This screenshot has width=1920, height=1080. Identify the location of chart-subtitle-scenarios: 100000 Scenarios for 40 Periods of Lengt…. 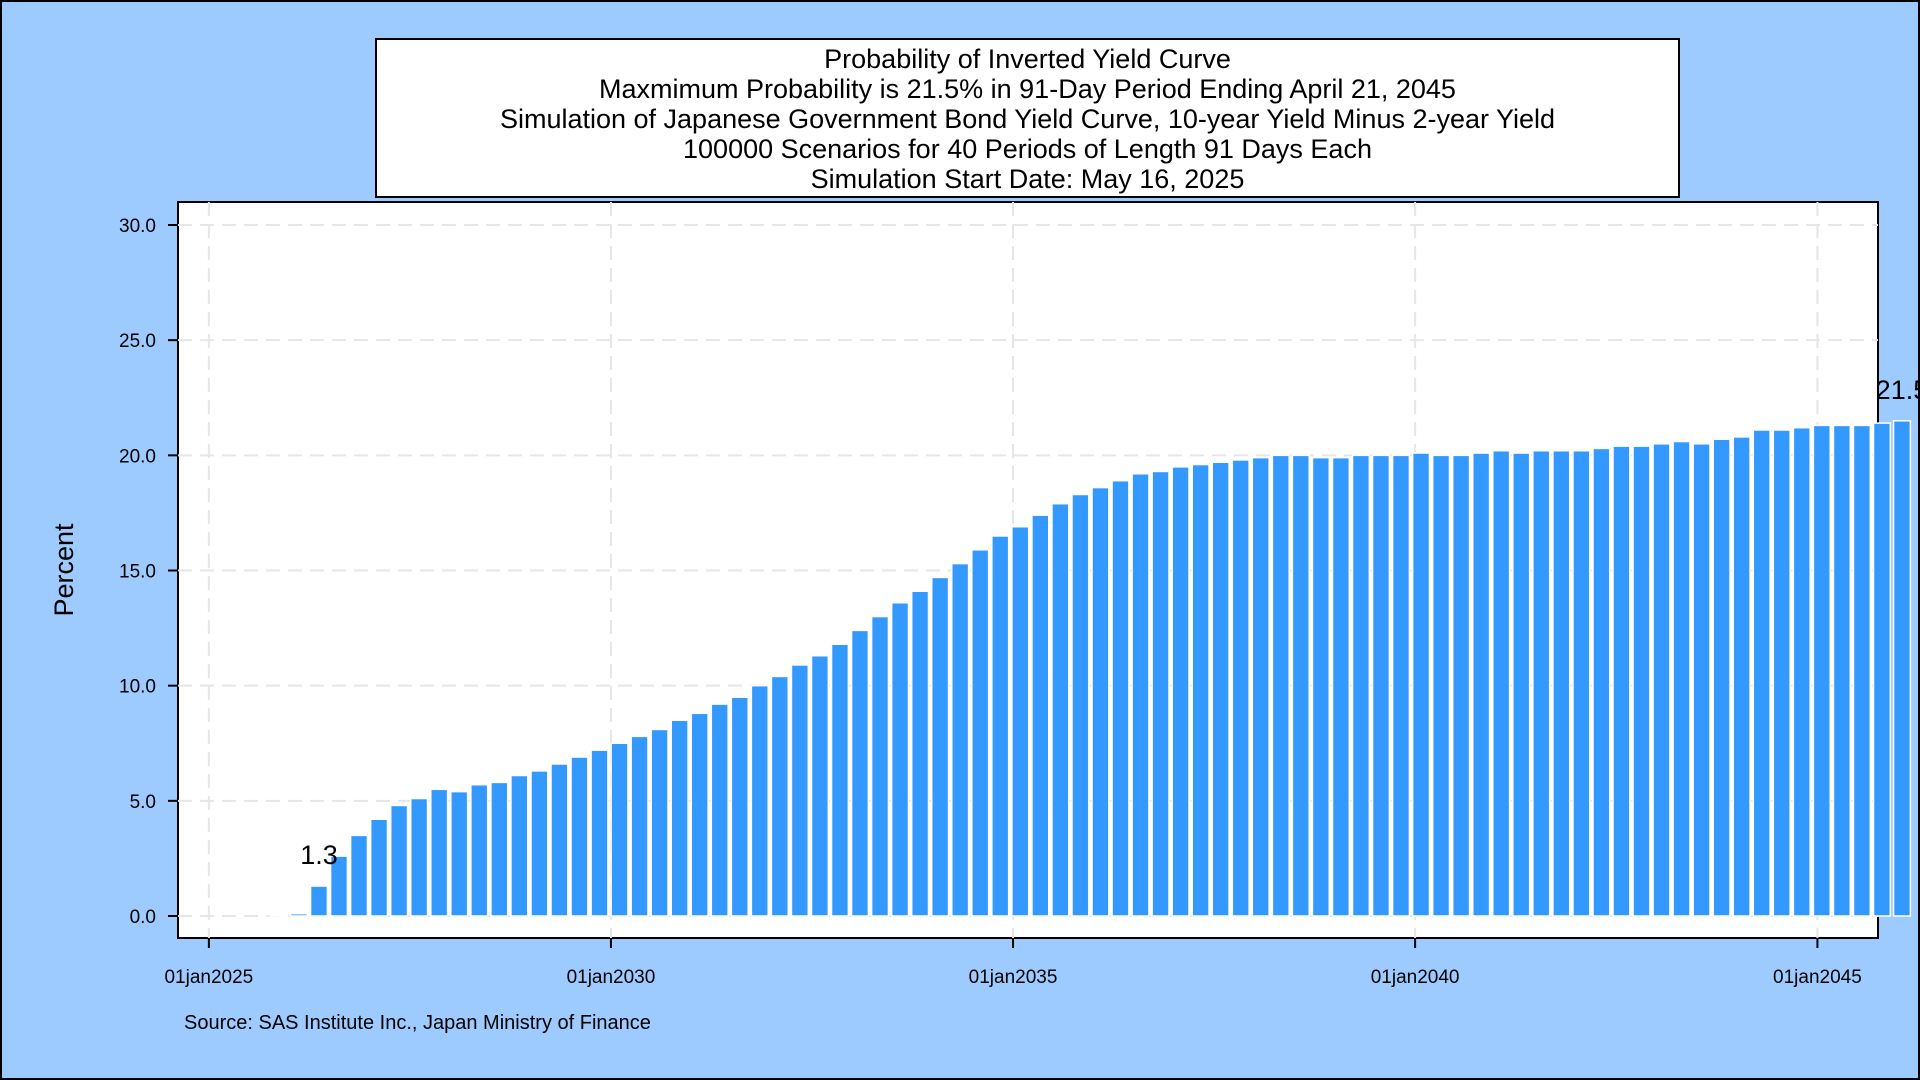
(1027, 149).